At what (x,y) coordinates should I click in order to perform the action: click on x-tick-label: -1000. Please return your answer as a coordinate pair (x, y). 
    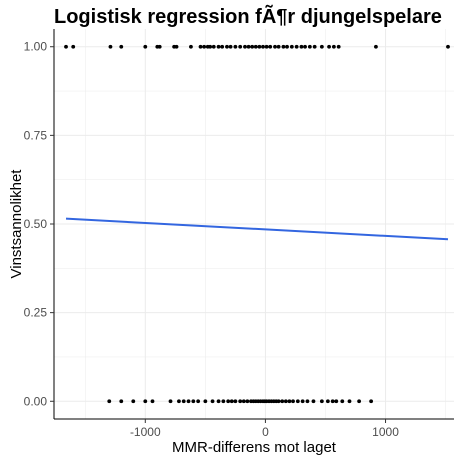
    Looking at the image, I should click on (145, 432).